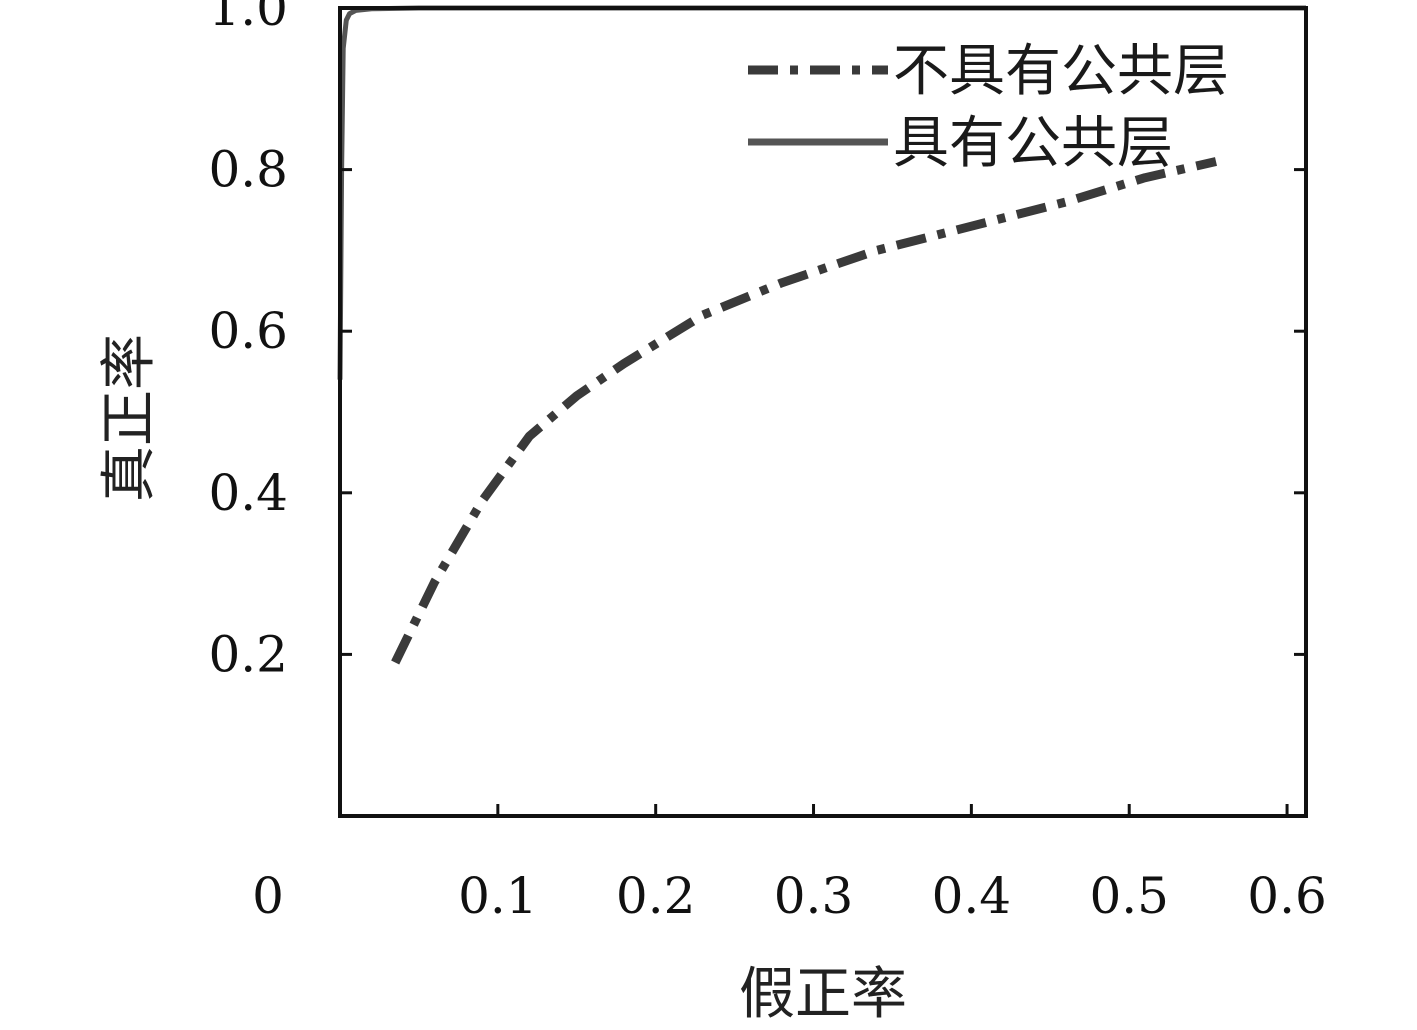 The image size is (1417, 1030). I want to click on x-tick-label: 0.3, so click(814, 896).